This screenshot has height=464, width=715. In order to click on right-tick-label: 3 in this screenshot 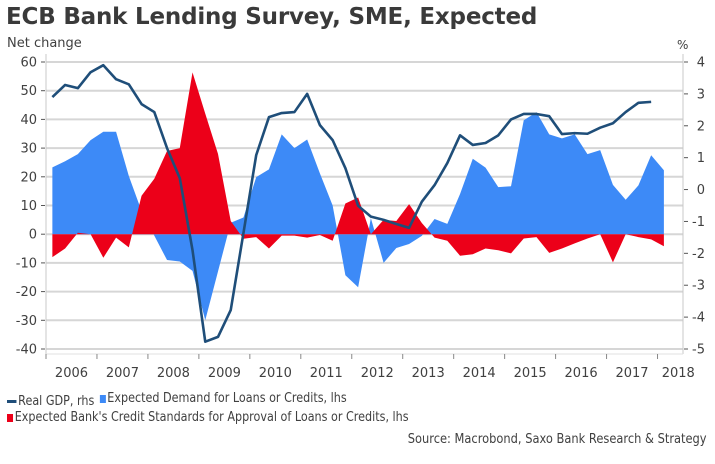, I will do `click(701, 94)`.